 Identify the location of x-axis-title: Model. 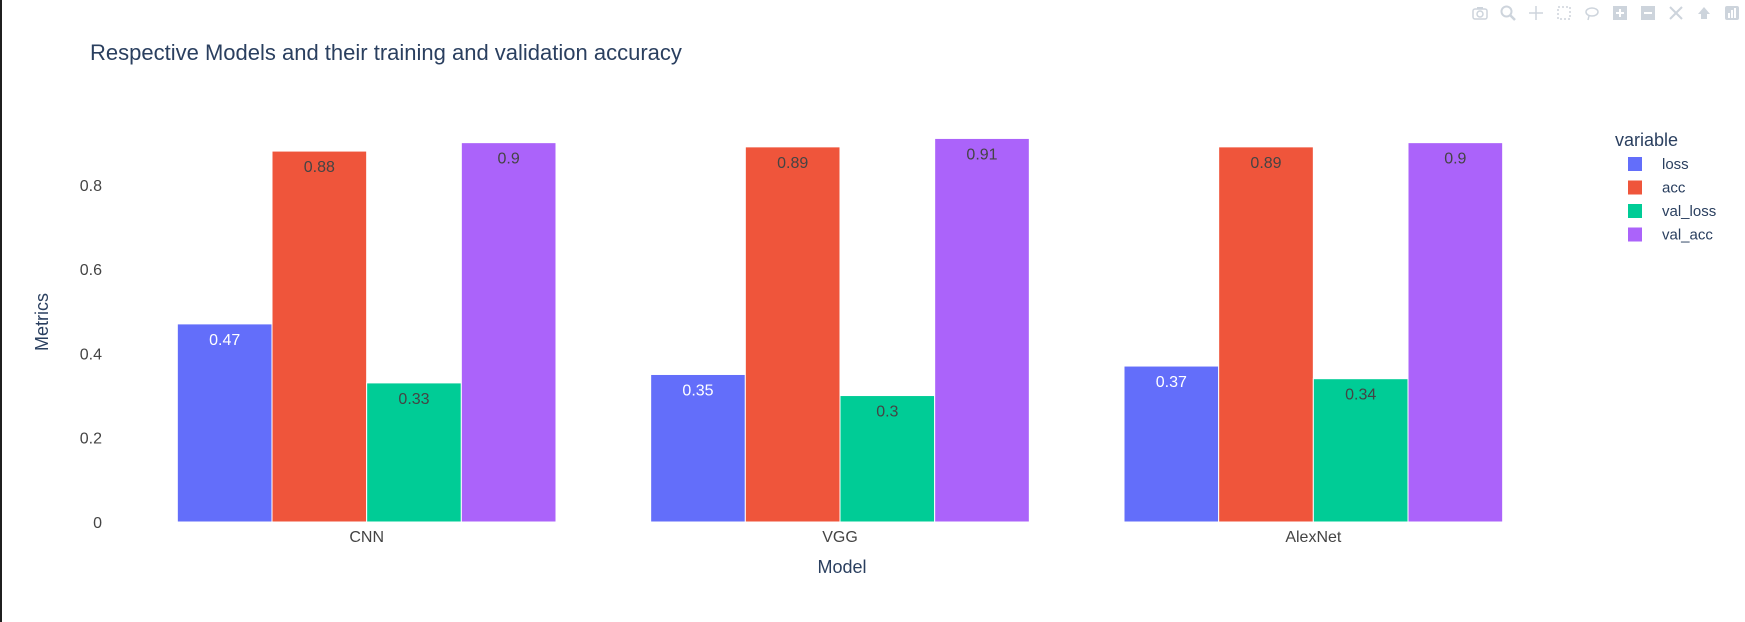
(841, 567).